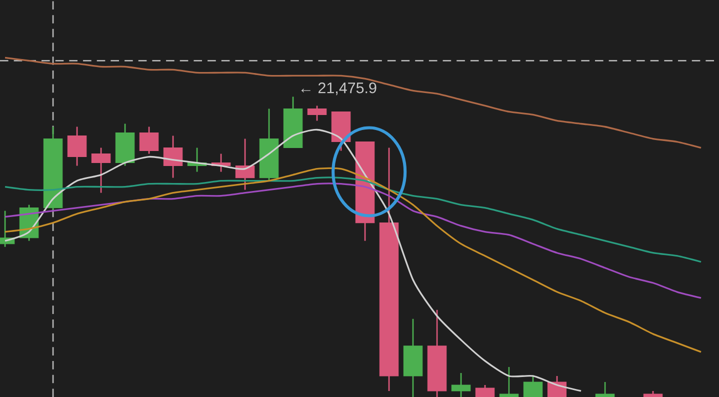 This screenshot has width=719, height=397. Describe the element at coordinates (338, 89) in the screenshot. I see `text: ← 21,475.9` at that location.